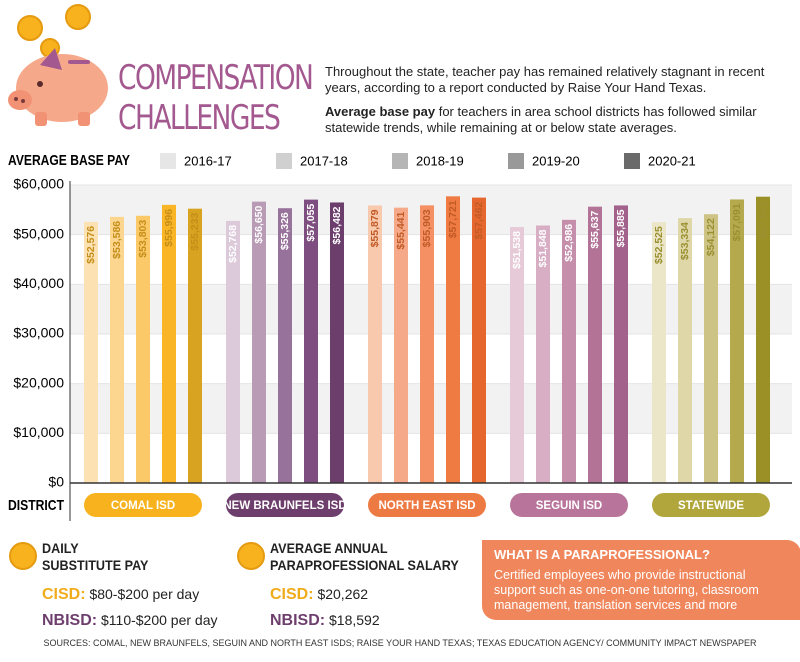 The height and width of the screenshot is (662, 800). Describe the element at coordinates (427, 228) in the screenshot. I see `value-label: $55,903` at that location.